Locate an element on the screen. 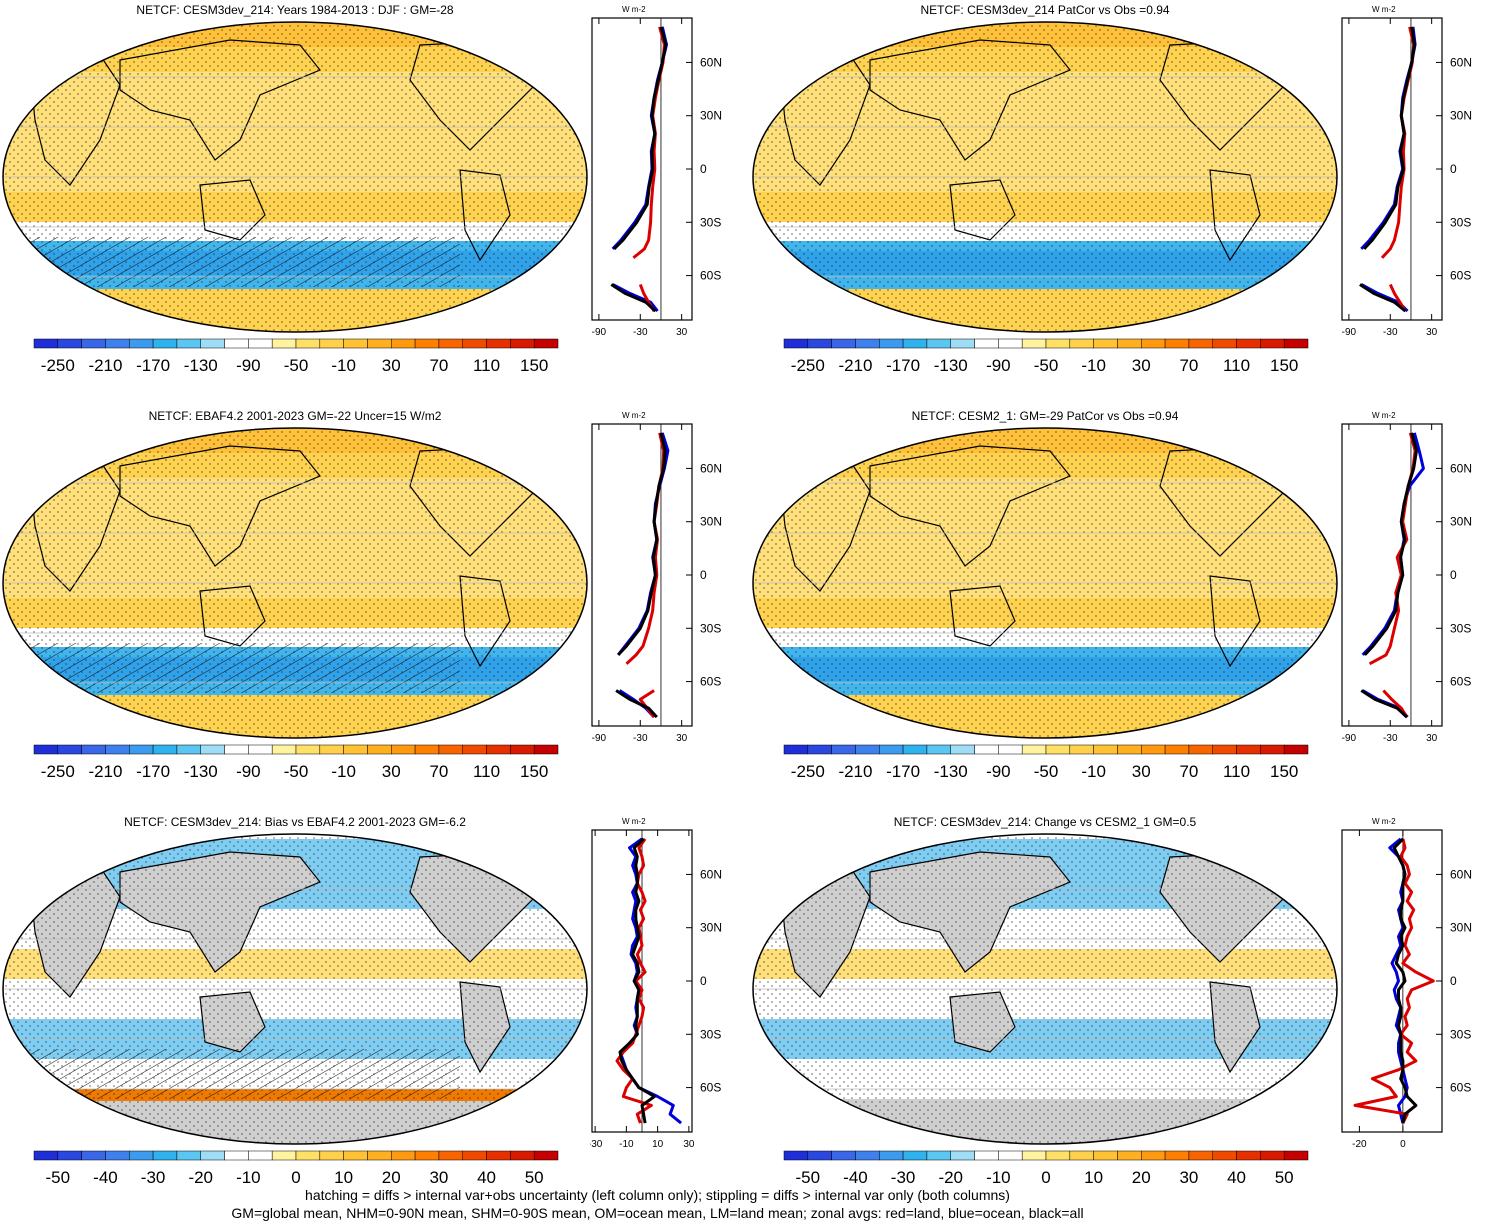  colorbar-label: -250 is located at coordinates (808, 365).